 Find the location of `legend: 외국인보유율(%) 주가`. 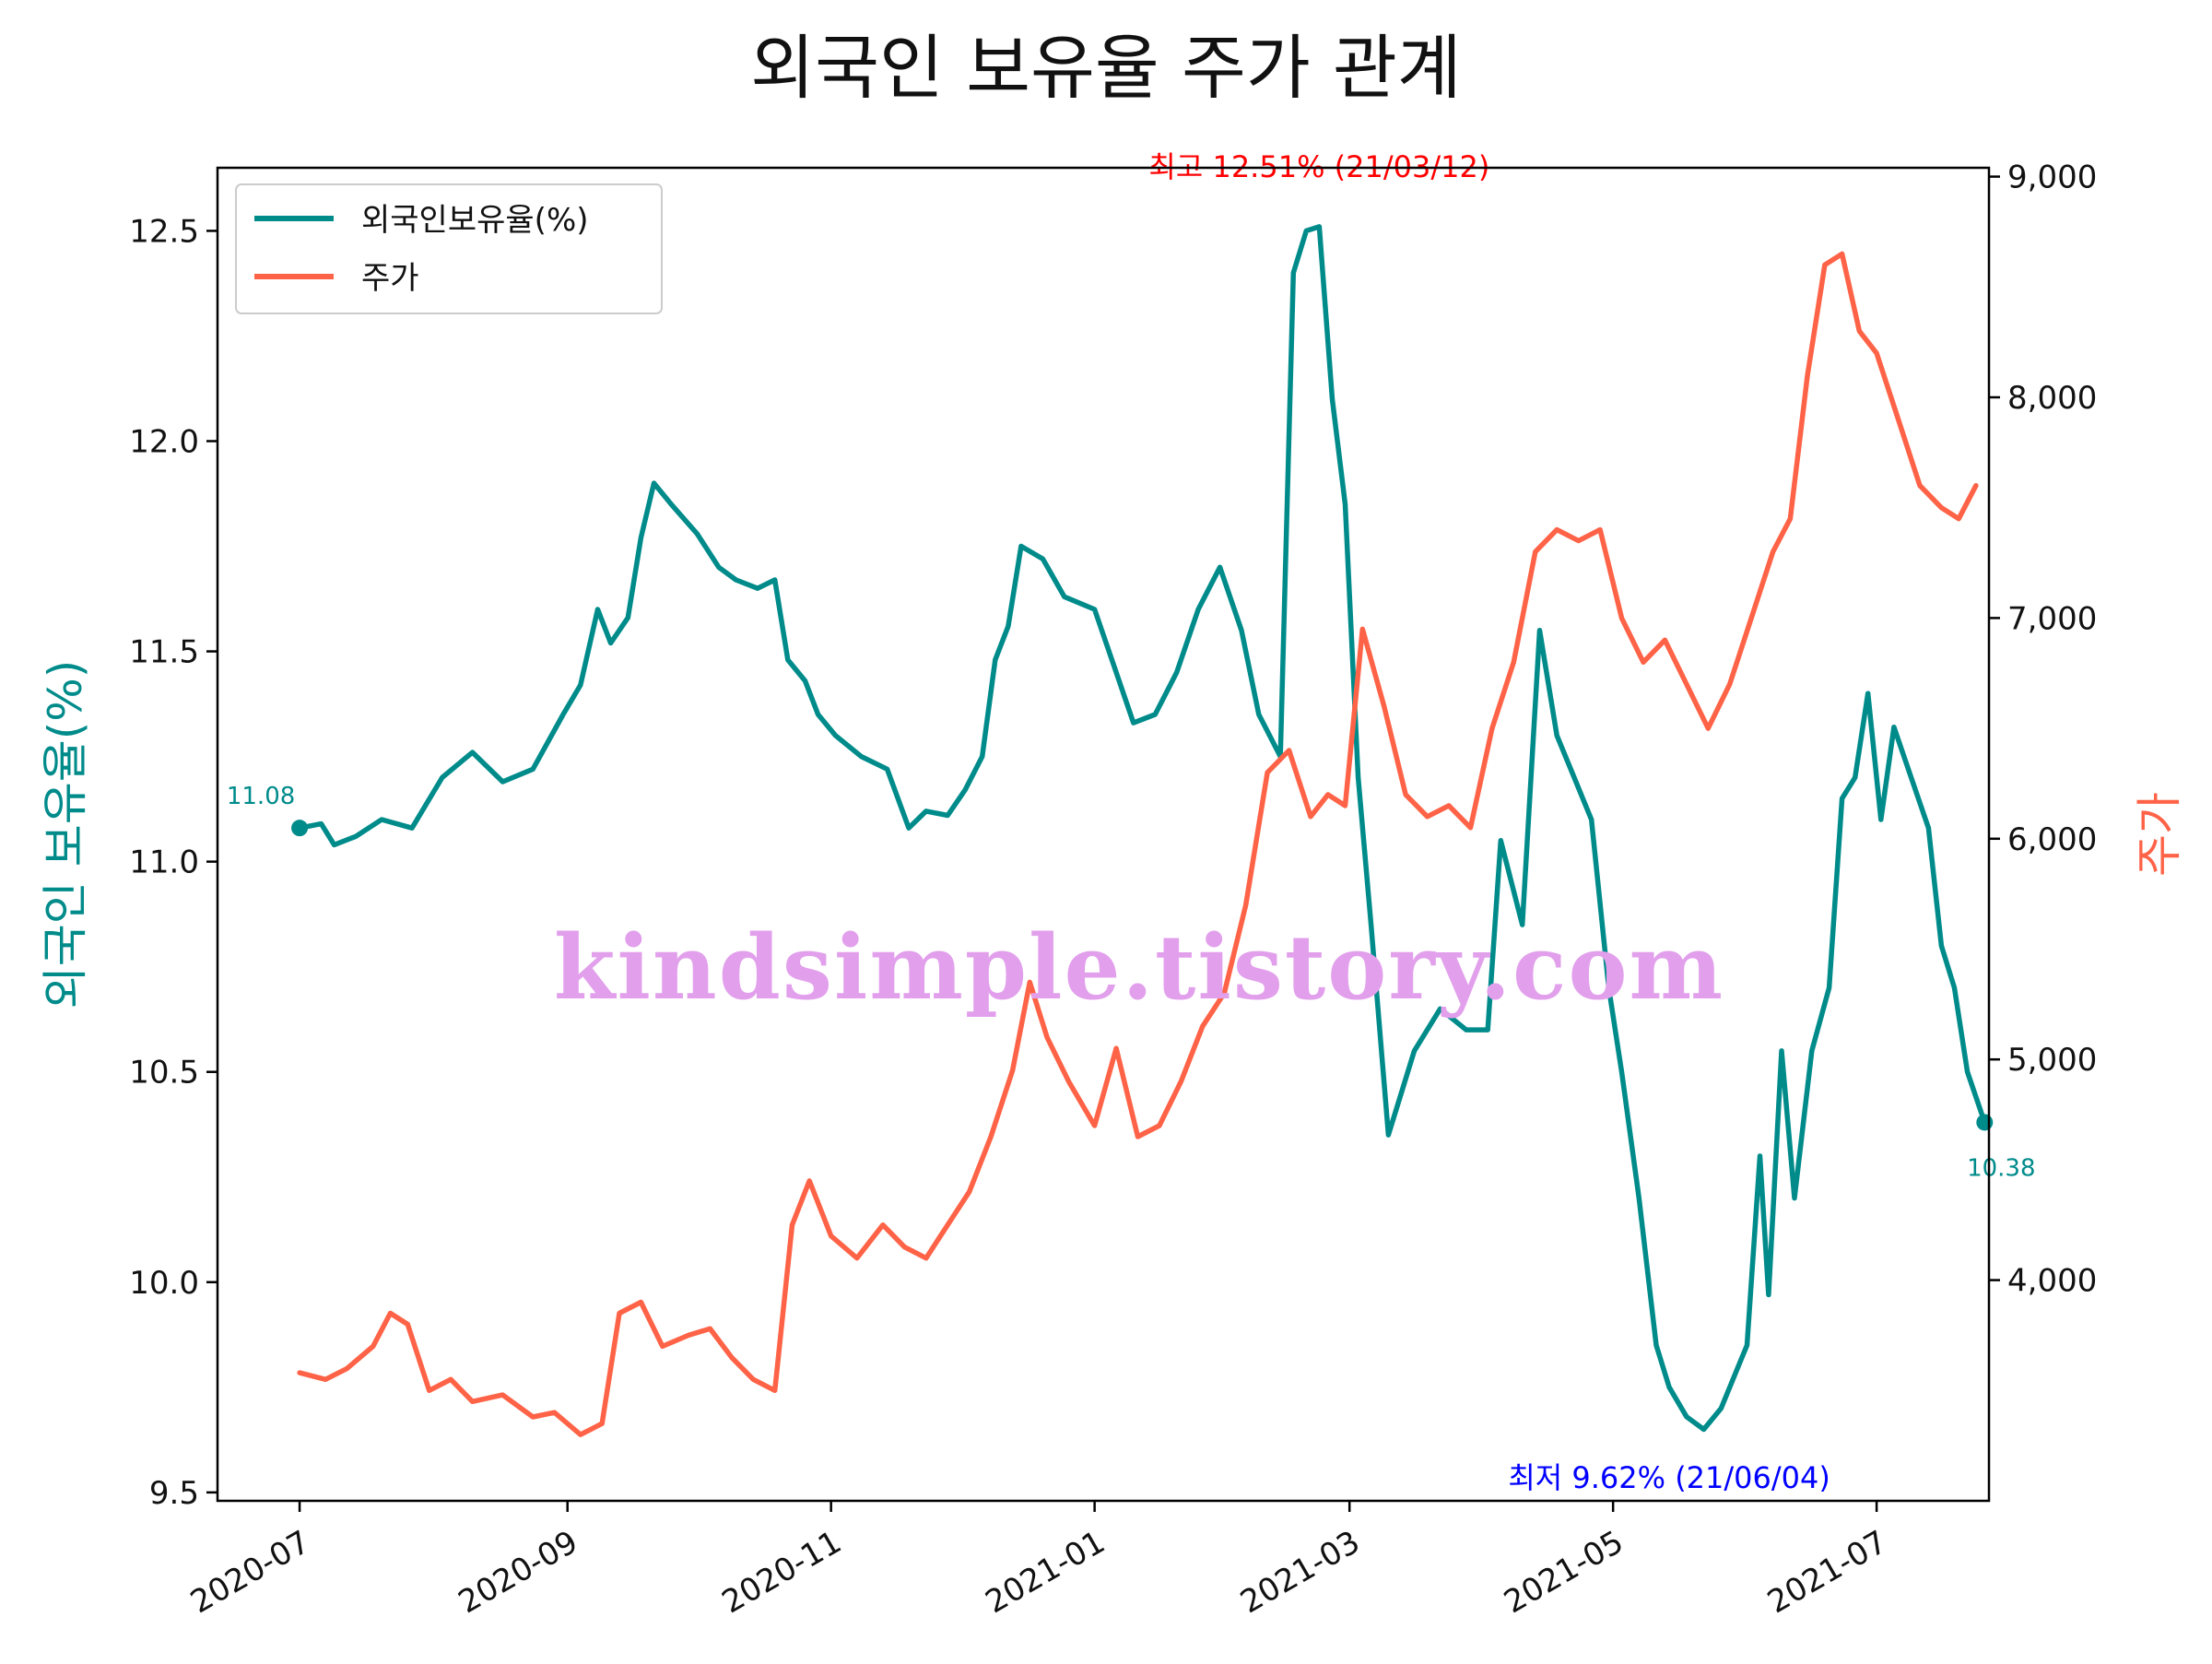

legend: 외국인보유율(%) 주가 is located at coordinates (449, 248).